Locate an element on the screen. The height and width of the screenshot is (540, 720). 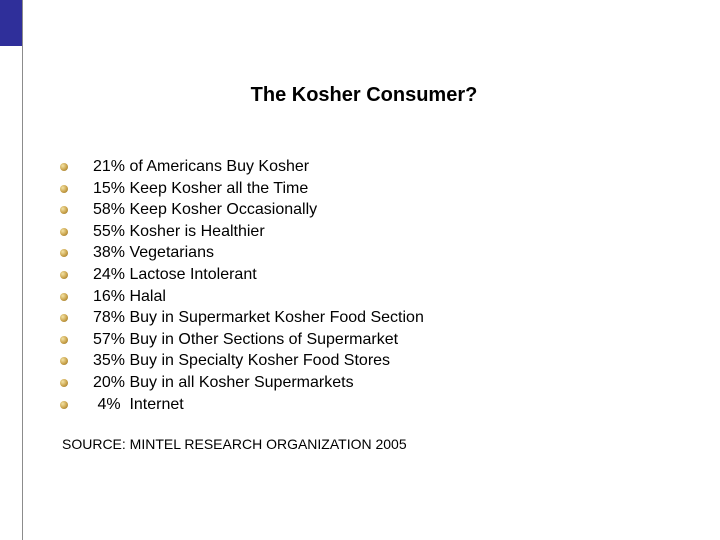
list-item: 58% Keep Kosher Occasionally is located at coordinates (188, 210).